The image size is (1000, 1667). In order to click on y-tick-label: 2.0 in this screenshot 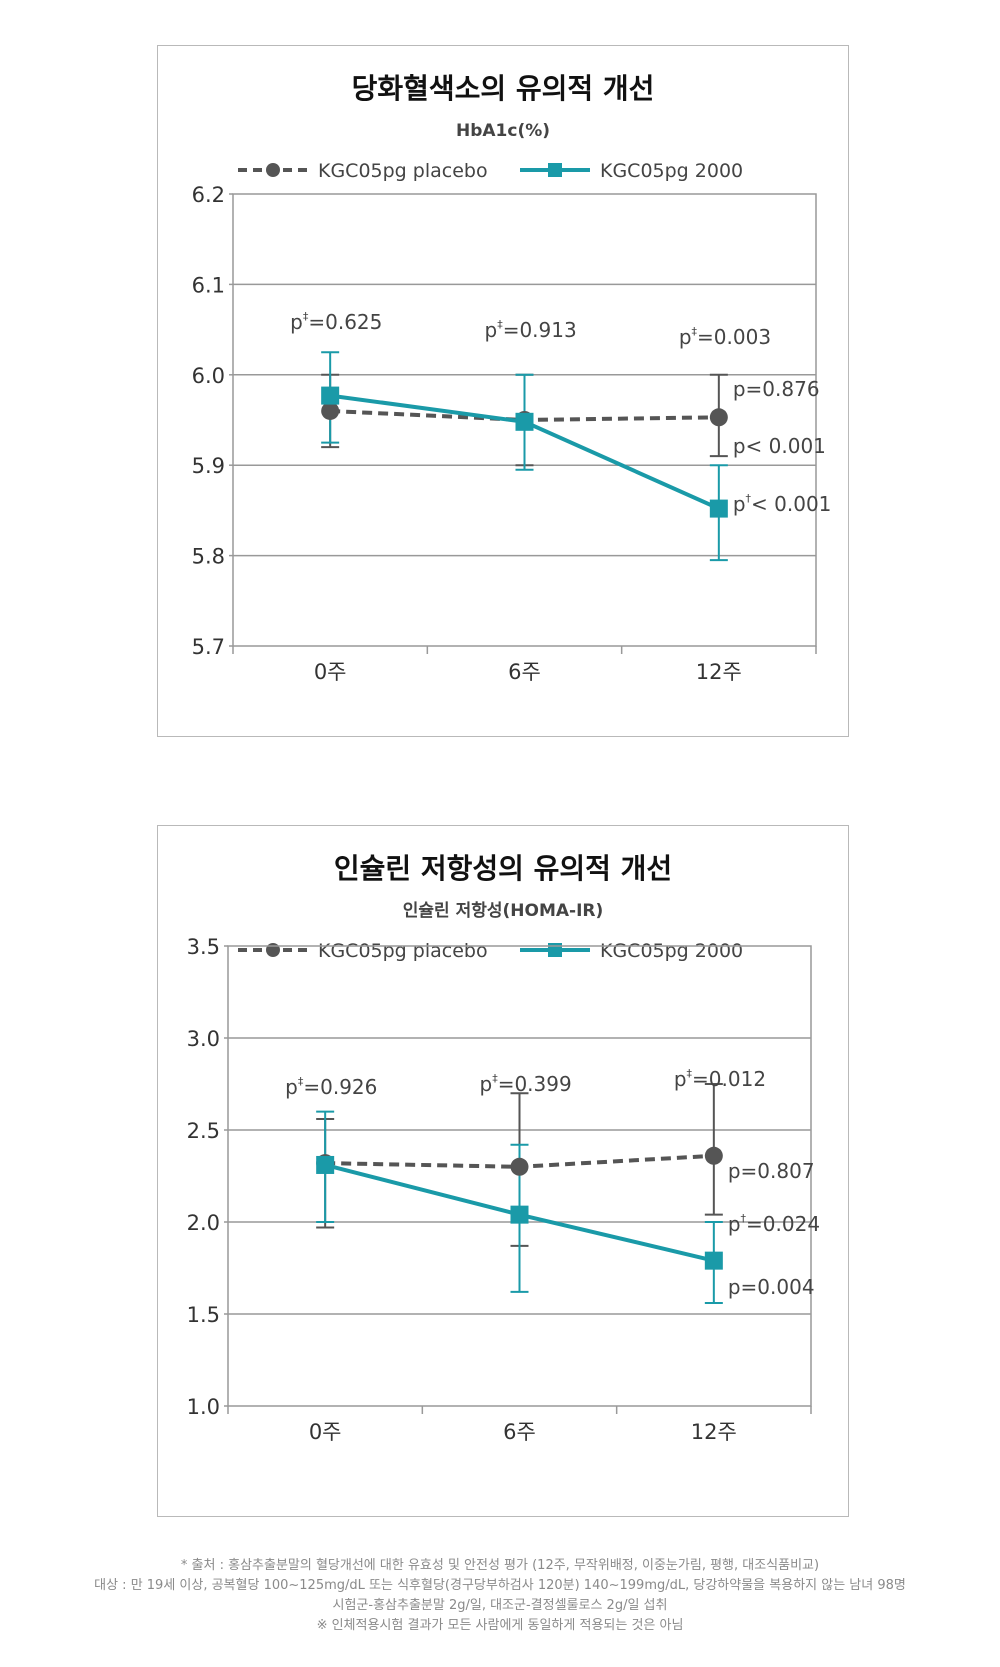, I will do `click(203, 1223)`.